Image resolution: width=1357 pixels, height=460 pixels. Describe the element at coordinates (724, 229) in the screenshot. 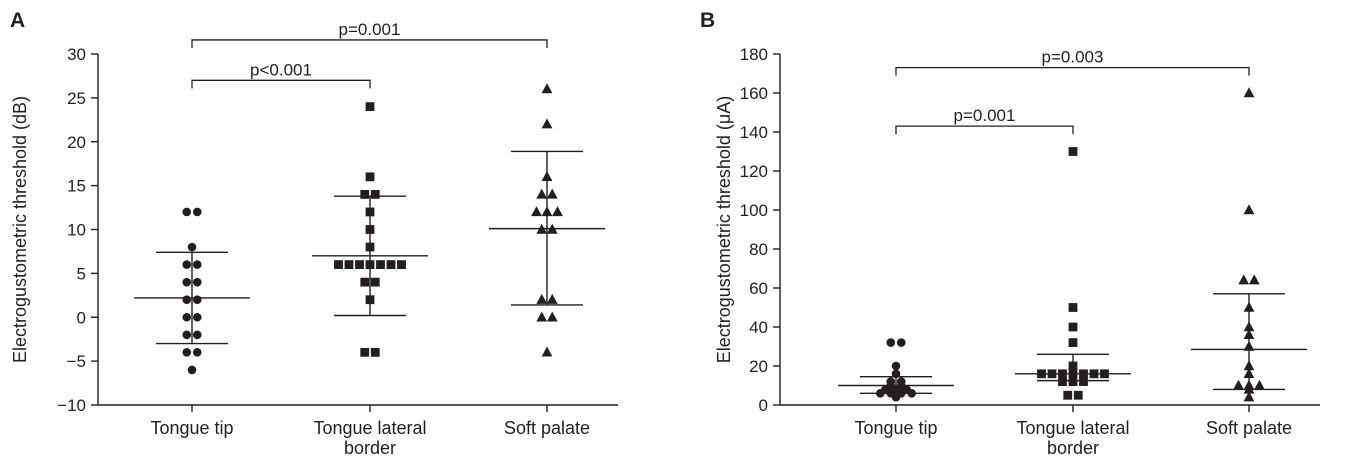

I see `y-axis-title: Electrogustometric threshold (μA)` at that location.